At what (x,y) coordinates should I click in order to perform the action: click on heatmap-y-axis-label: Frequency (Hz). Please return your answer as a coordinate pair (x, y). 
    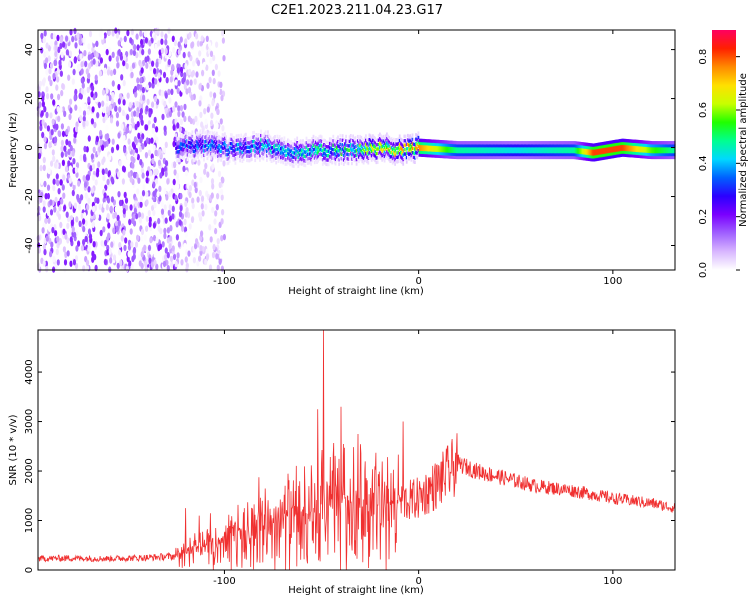
    Looking at the image, I should click on (13, 150).